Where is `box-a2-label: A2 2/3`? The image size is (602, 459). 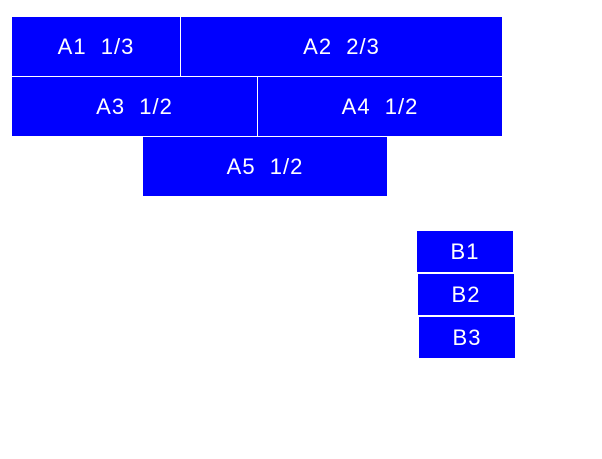 box-a2-label: A2 2/3 is located at coordinates (341, 46).